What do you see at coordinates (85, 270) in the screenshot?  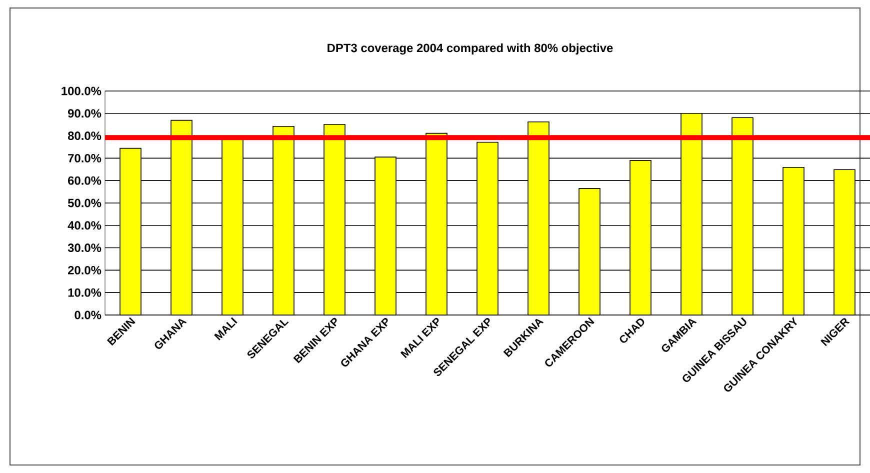 I see `y-tick-label: 20.0%` at bounding box center [85, 270].